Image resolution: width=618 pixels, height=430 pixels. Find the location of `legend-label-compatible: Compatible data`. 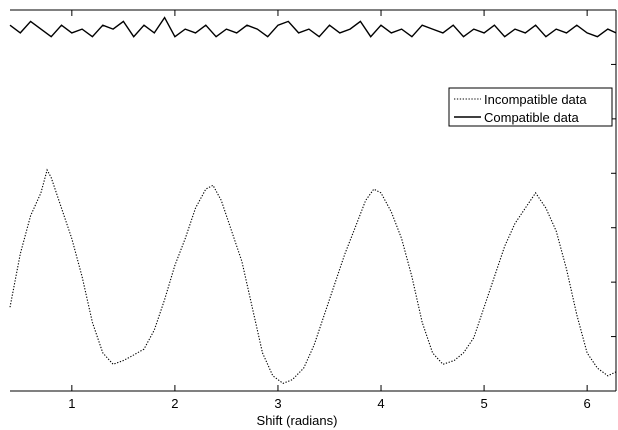

legend-label-compatible: Compatible data is located at coordinates (531, 117).